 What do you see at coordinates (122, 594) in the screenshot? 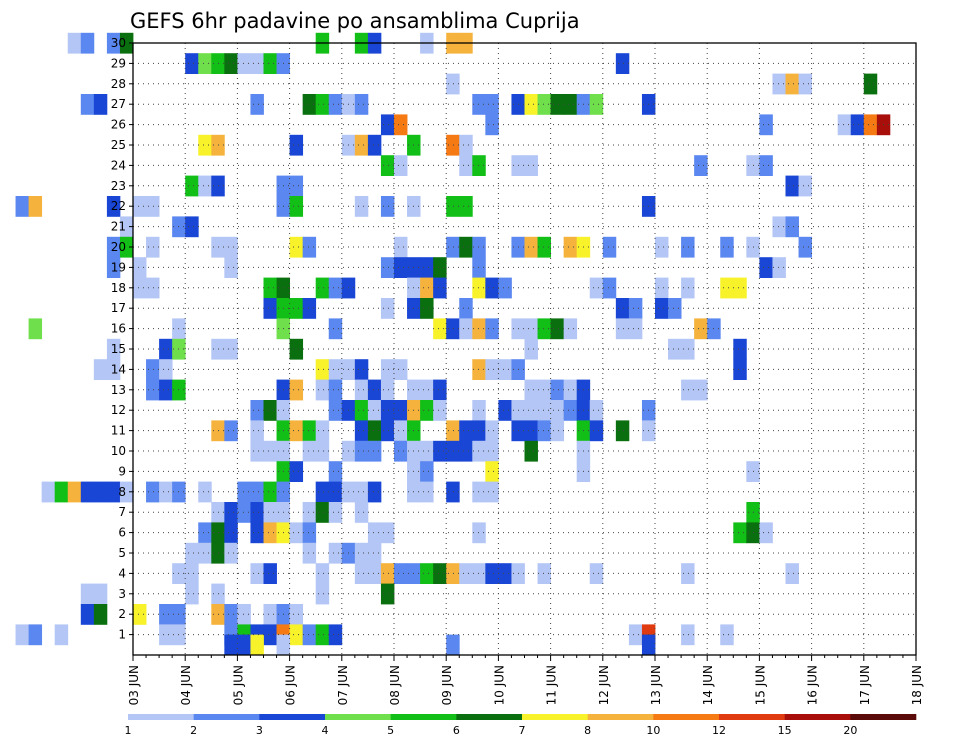
I see `y-tick-label: 3` at bounding box center [122, 594].